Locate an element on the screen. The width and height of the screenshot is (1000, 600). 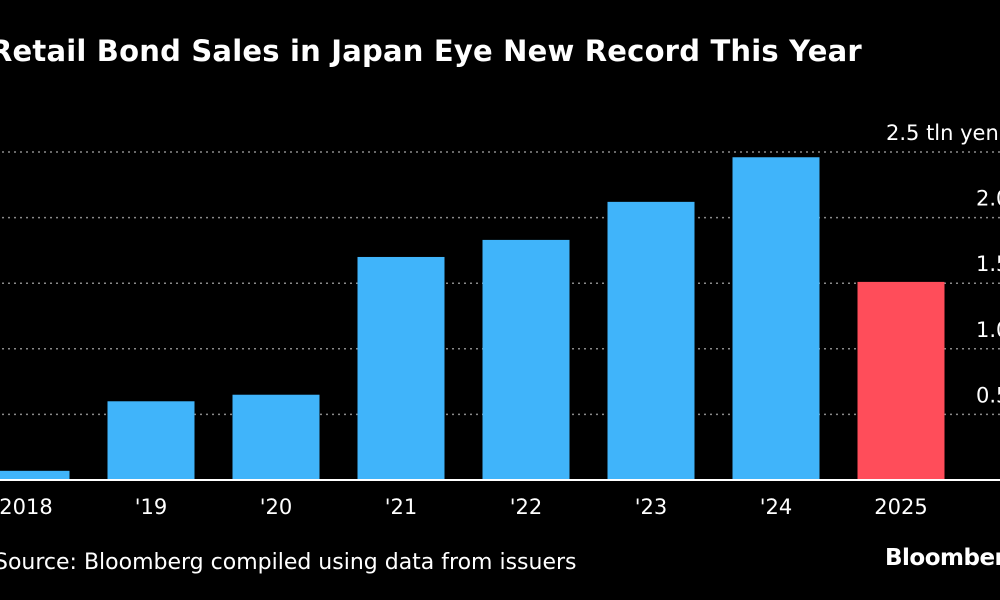
bloomberg-logo: Bloomberg is located at coordinates (942, 558).